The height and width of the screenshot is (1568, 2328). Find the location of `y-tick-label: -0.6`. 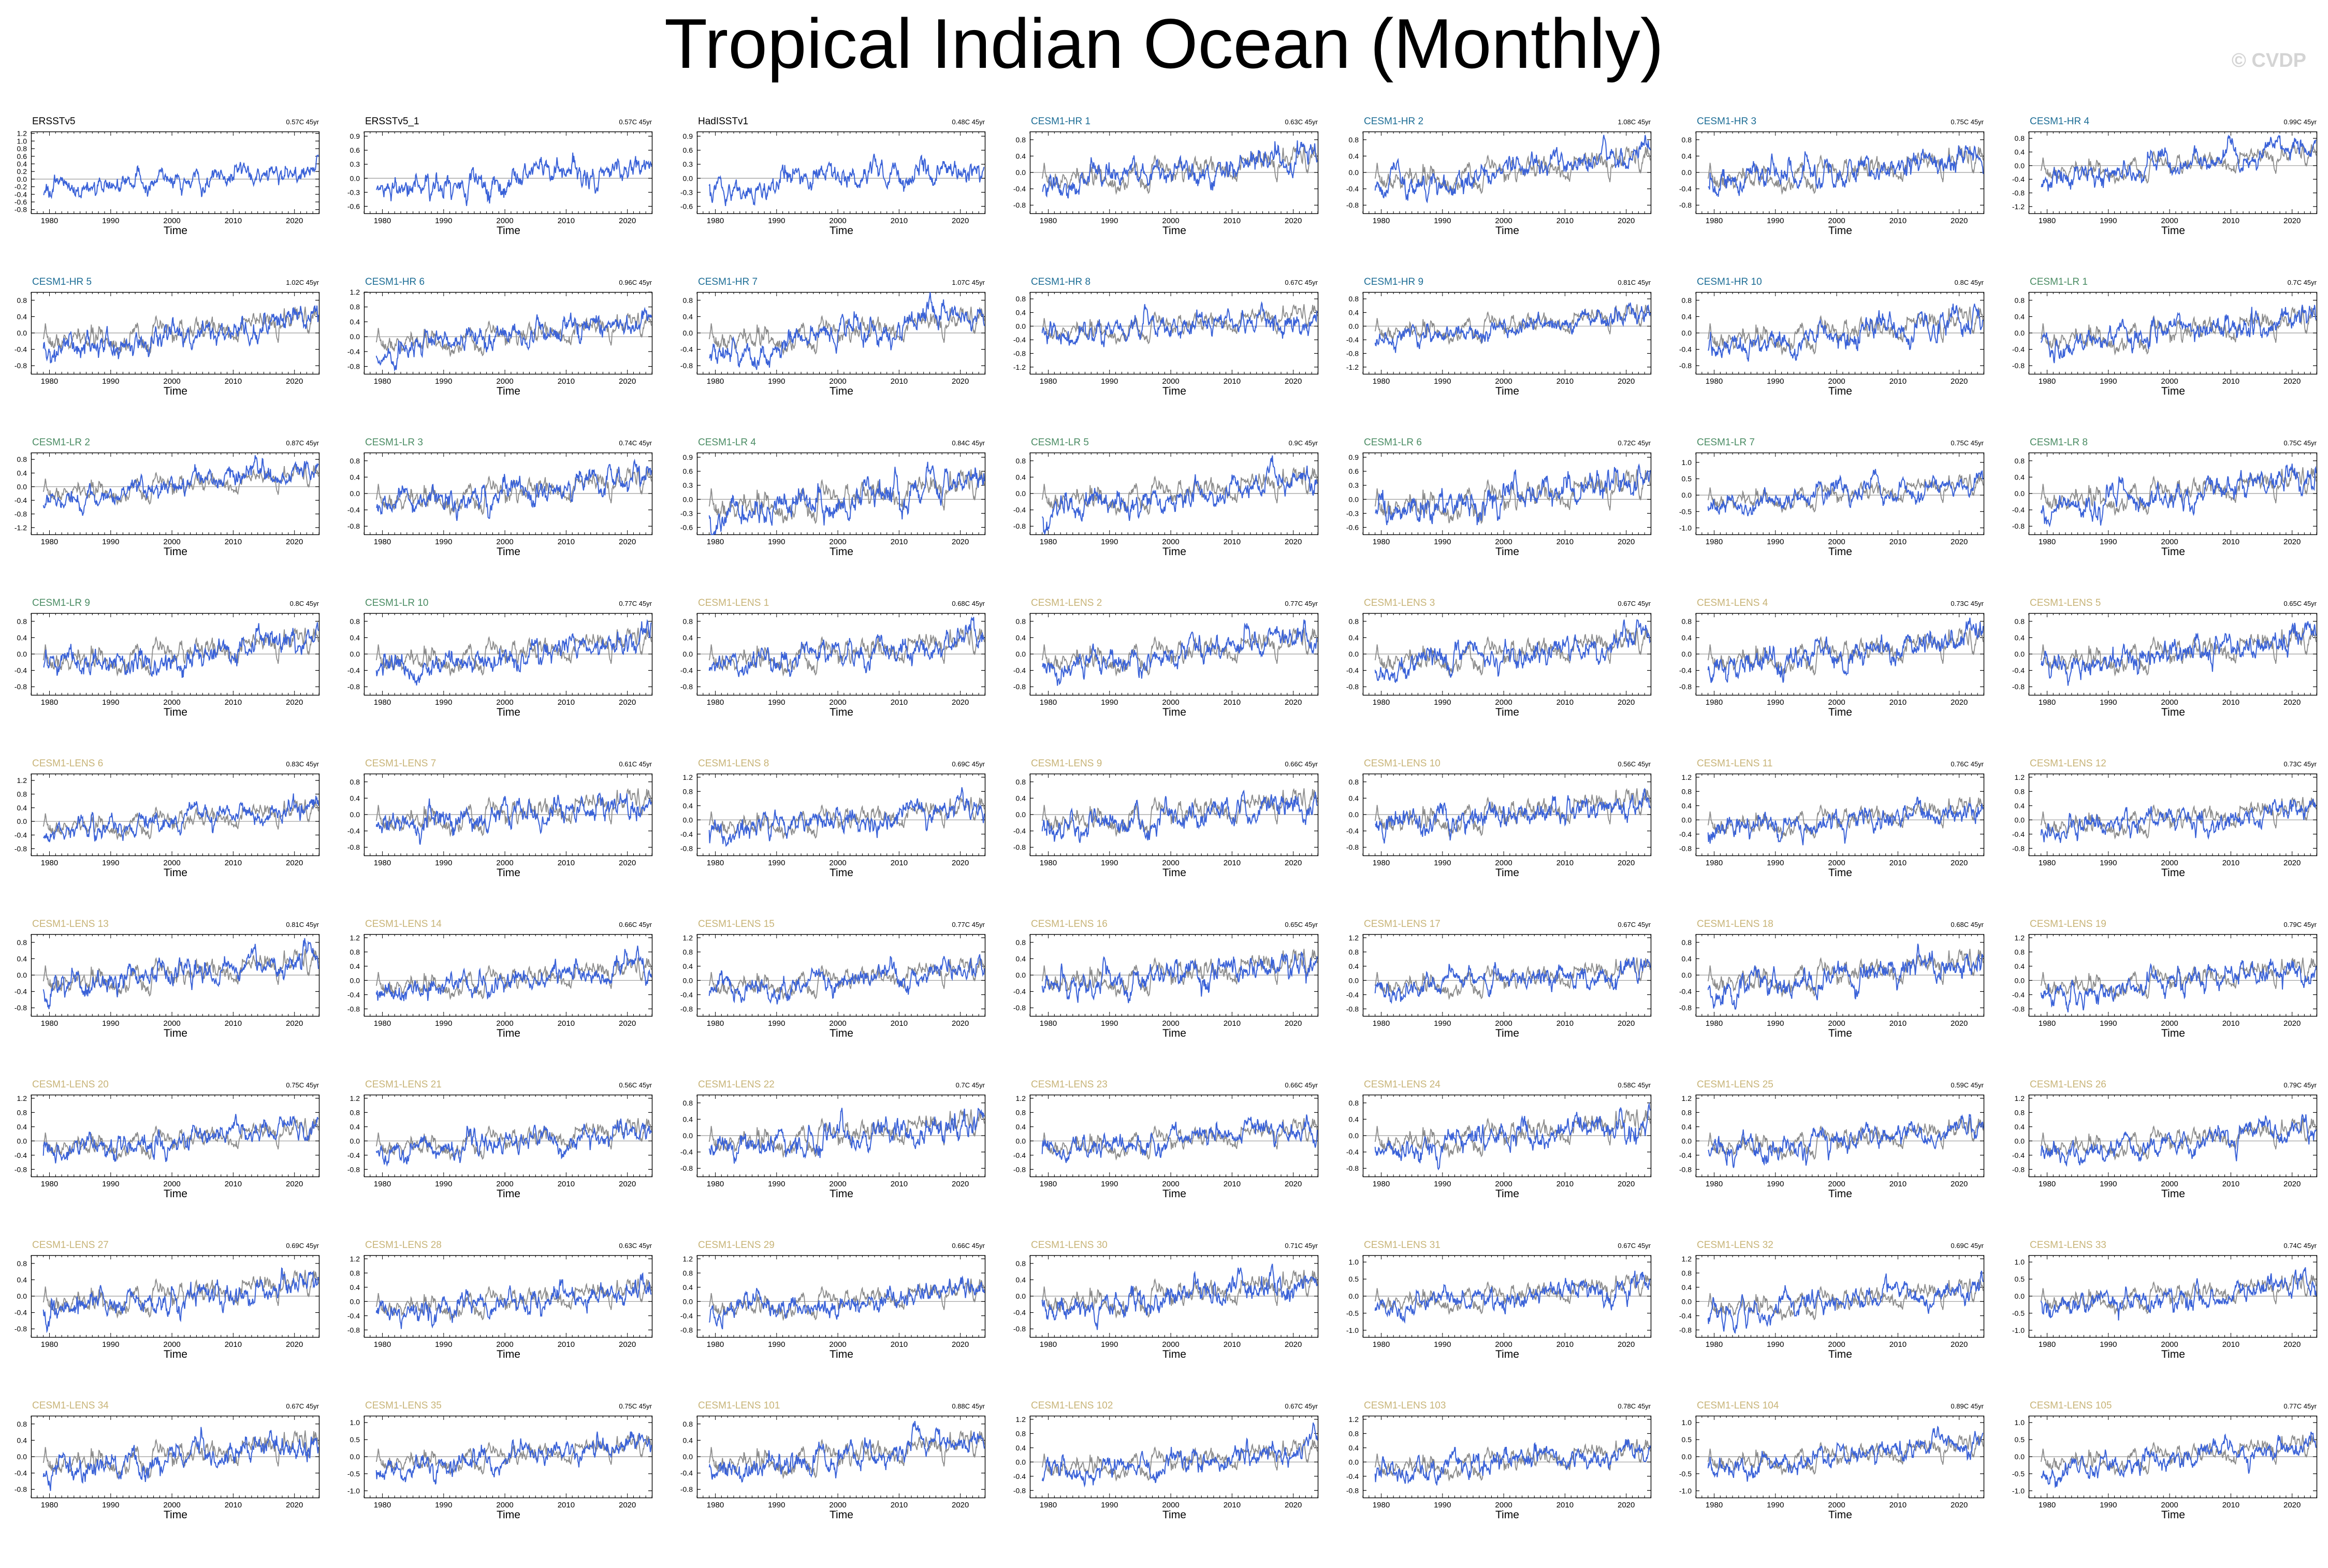

y-tick-label: -0.6 is located at coordinates (687, 206).